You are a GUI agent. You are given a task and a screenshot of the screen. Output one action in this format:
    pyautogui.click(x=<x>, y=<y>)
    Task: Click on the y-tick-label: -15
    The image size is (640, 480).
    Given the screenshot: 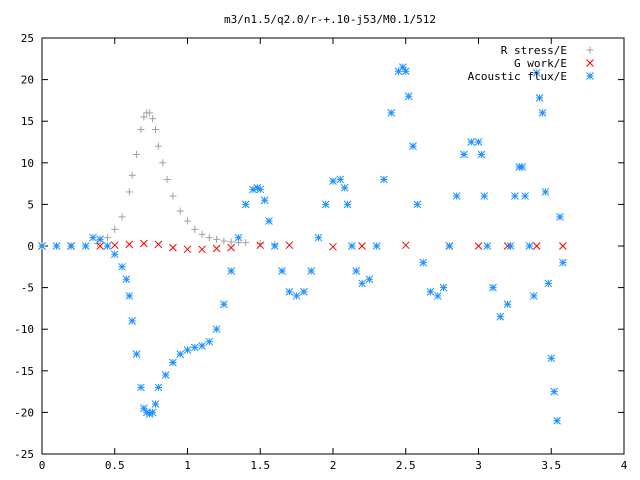 What is the action you would take?
    pyautogui.click(x=24, y=371)
    